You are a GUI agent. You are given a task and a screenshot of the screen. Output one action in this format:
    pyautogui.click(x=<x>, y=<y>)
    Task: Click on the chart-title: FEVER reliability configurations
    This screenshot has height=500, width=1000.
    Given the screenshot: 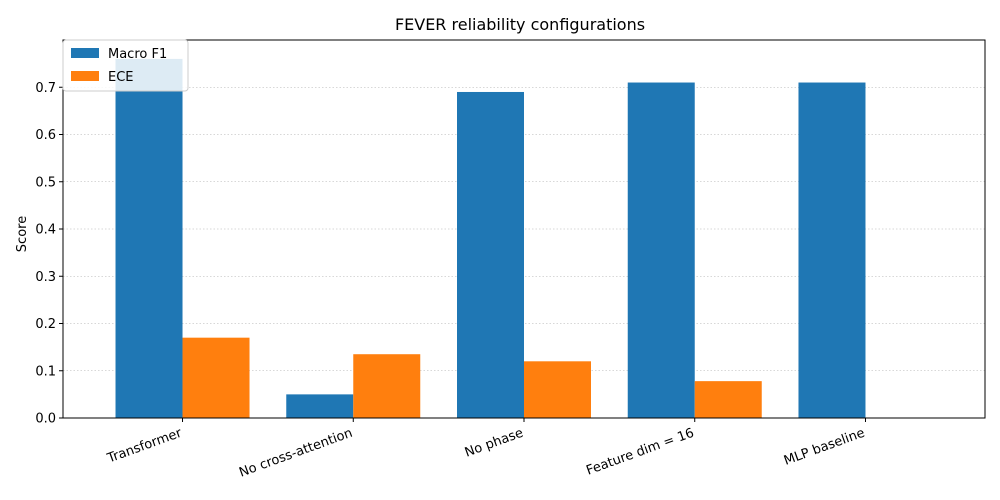 What is the action you would take?
    pyautogui.click(x=520, y=24)
    